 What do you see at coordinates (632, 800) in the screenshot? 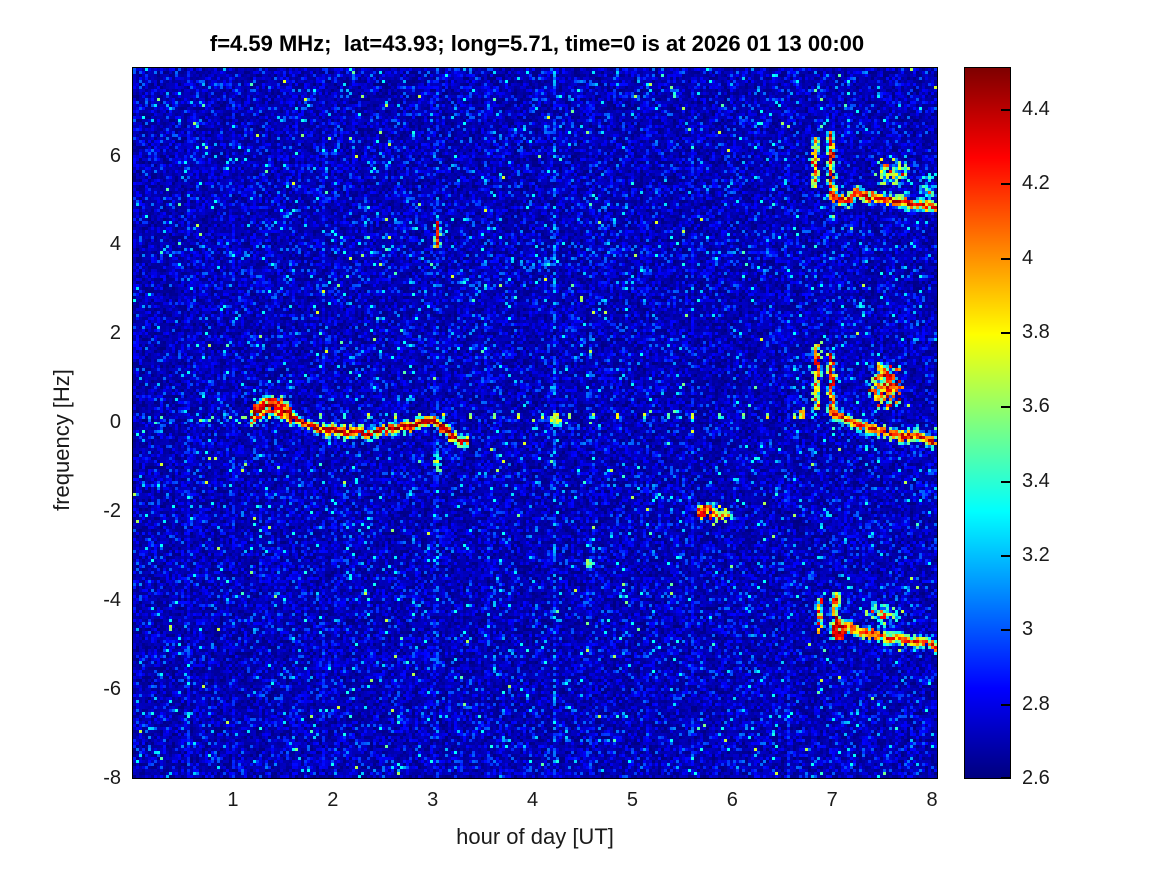
I see `x-tick-label: 5` at bounding box center [632, 800].